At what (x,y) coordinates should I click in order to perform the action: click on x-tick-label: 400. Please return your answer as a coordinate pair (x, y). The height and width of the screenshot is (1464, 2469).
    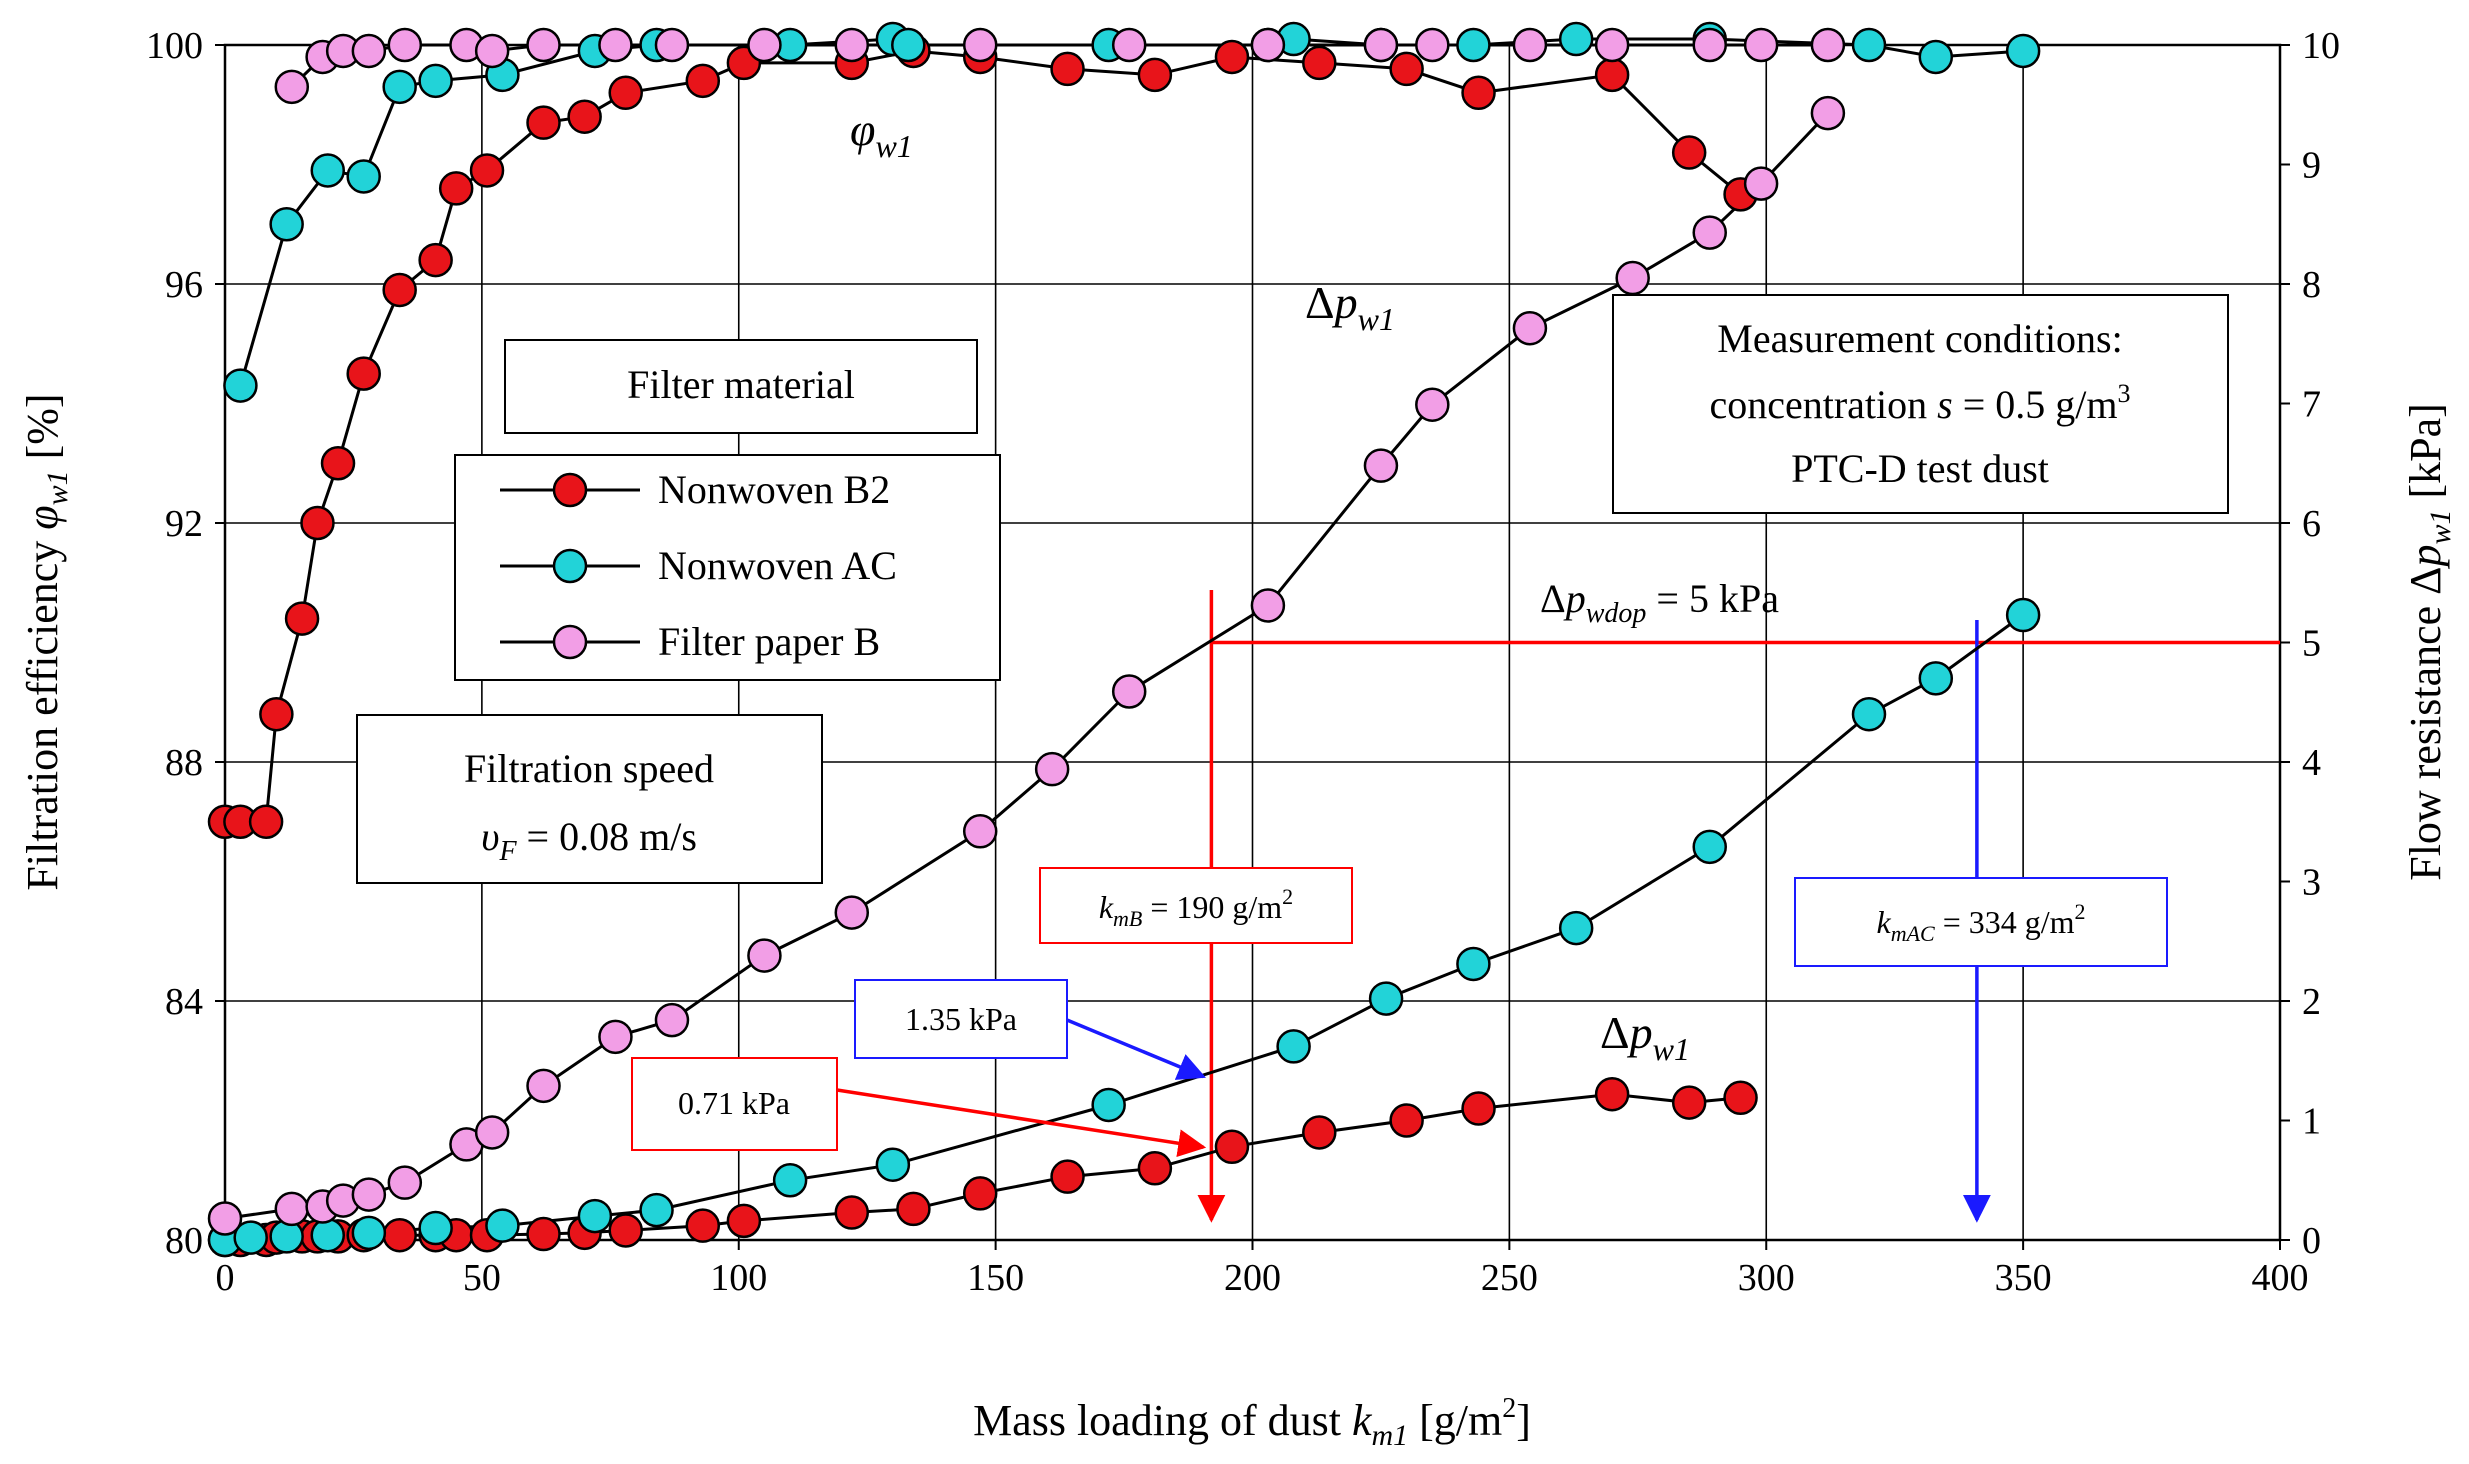
    Looking at the image, I should click on (2280, 1278).